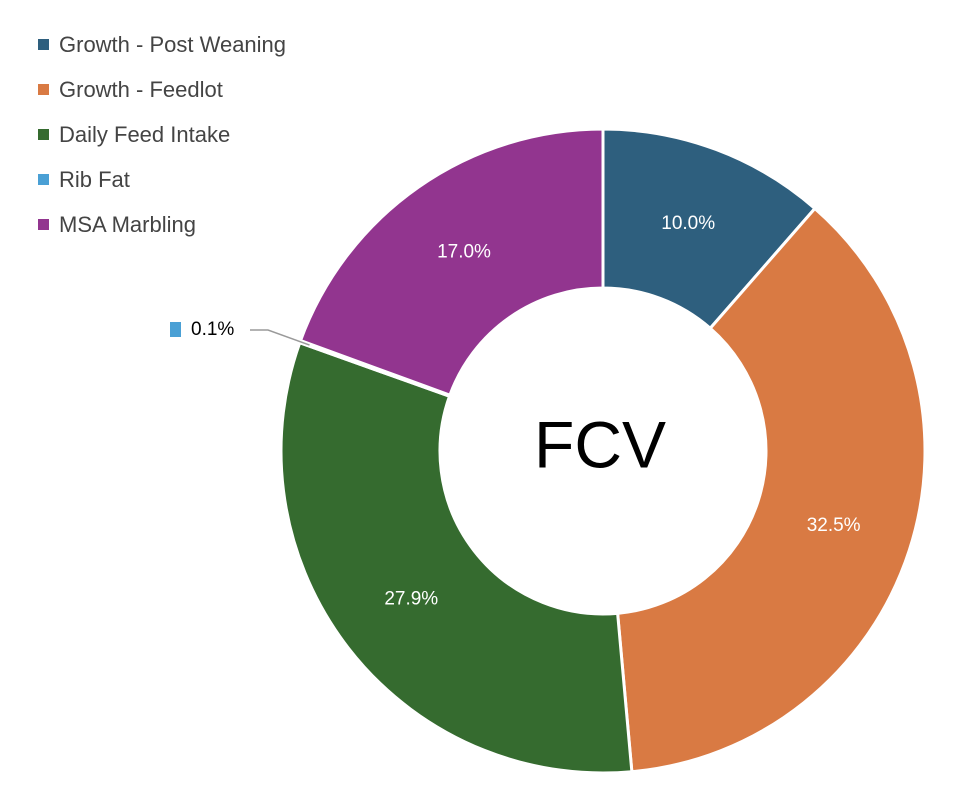 The height and width of the screenshot is (802, 974). What do you see at coordinates (411, 598) in the screenshot?
I see `data-label: 27.9%` at bounding box center [411, 598].